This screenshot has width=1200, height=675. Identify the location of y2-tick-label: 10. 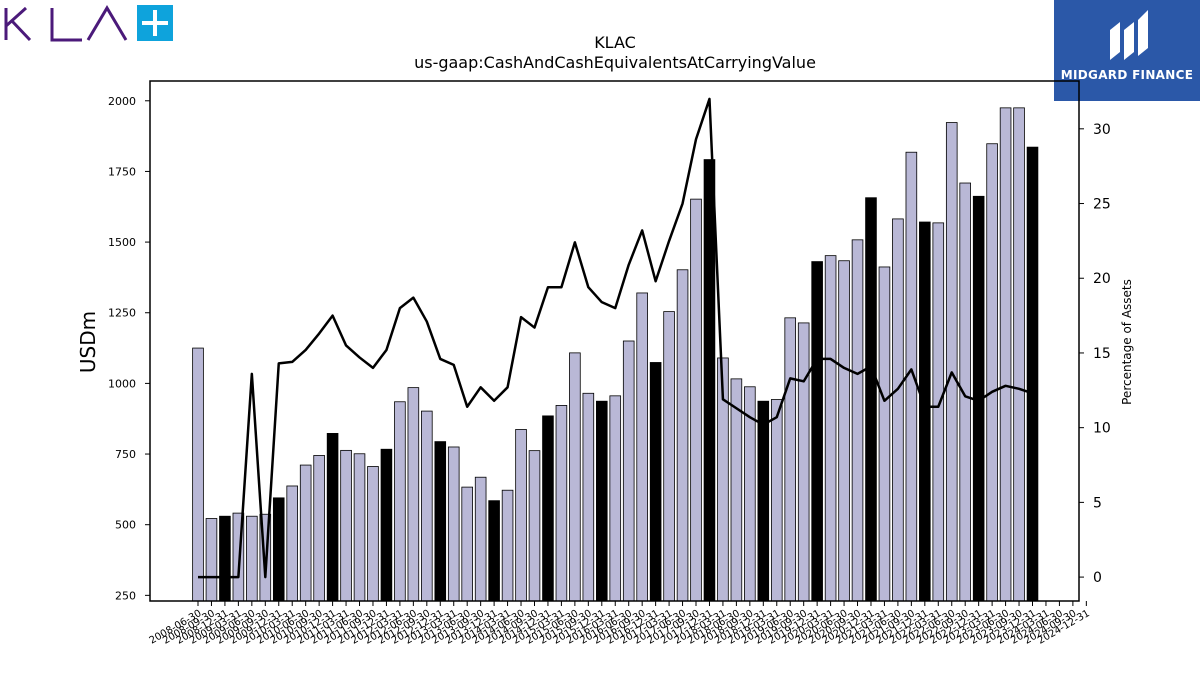
(1102, 429).